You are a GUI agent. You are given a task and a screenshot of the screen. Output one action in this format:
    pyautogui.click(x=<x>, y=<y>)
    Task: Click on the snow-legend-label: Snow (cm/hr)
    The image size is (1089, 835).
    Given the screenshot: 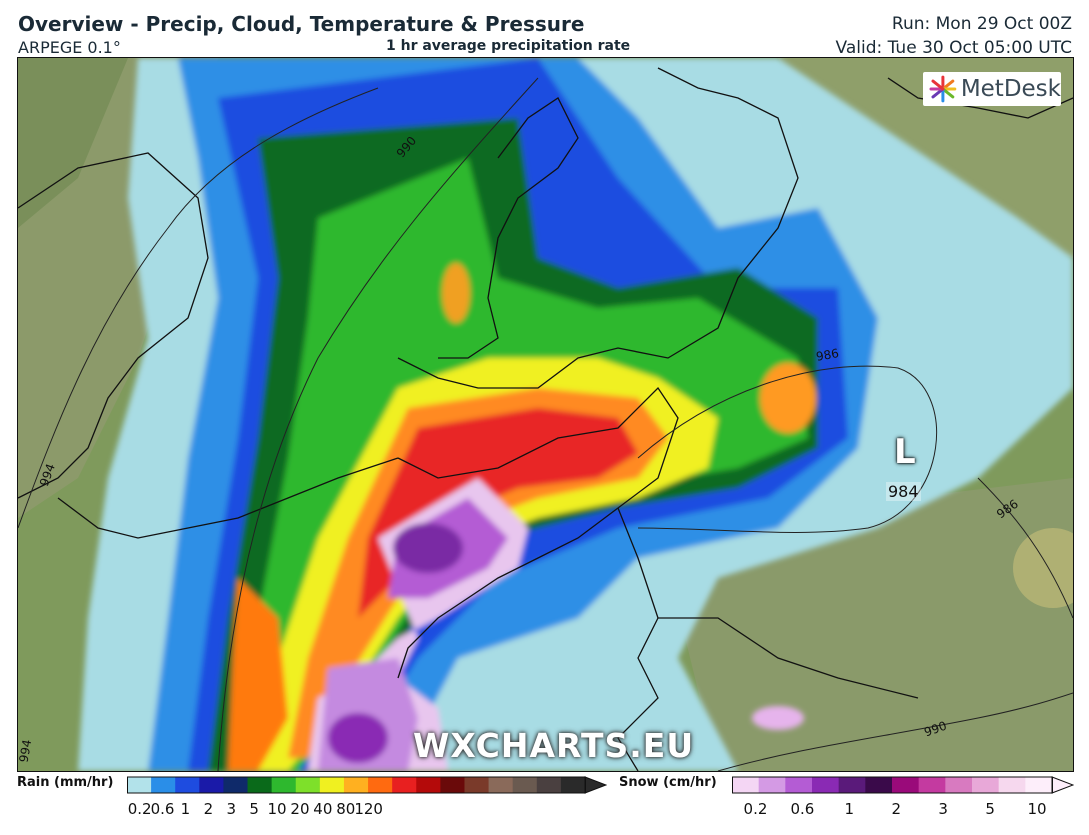 What is the action you would take?
    pyautogui.click(x=668, y=782)
    